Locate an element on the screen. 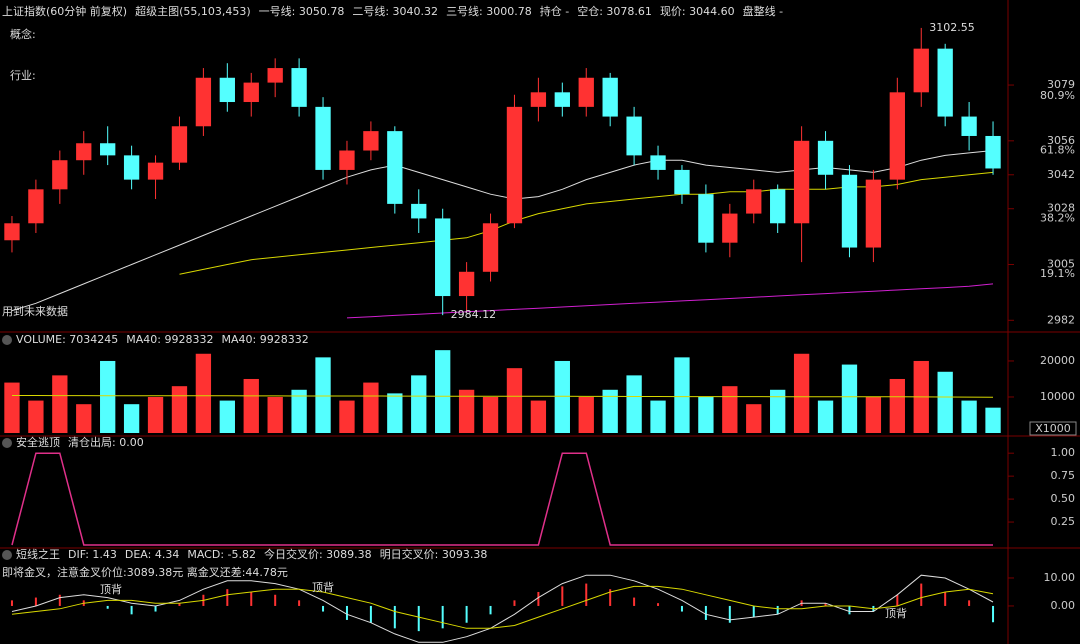  panel-title: VOLUME: 7034245 is located at coordinates (67, 339).